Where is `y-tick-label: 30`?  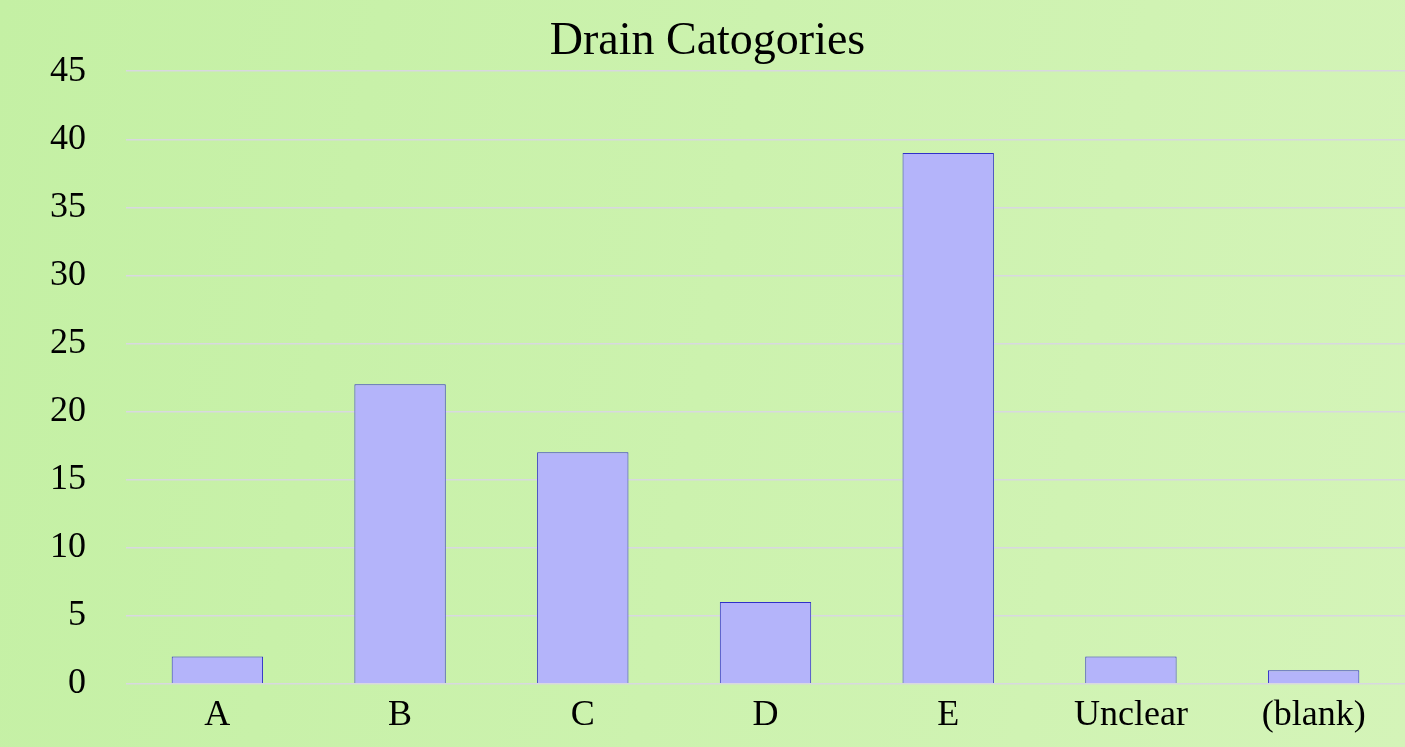
y-tick-label: 30 is located at coordinates (68, 272).